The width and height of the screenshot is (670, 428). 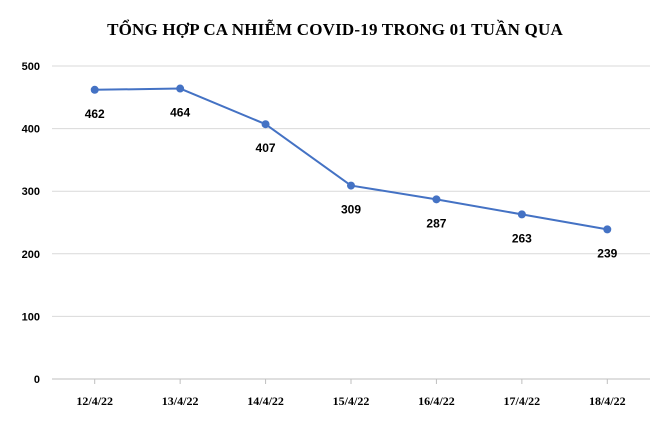 What do you see at coordinates (351, 401) in the screenshot?
I see `x-tick-label: 15/4/22` at bounding box center [351, 401].